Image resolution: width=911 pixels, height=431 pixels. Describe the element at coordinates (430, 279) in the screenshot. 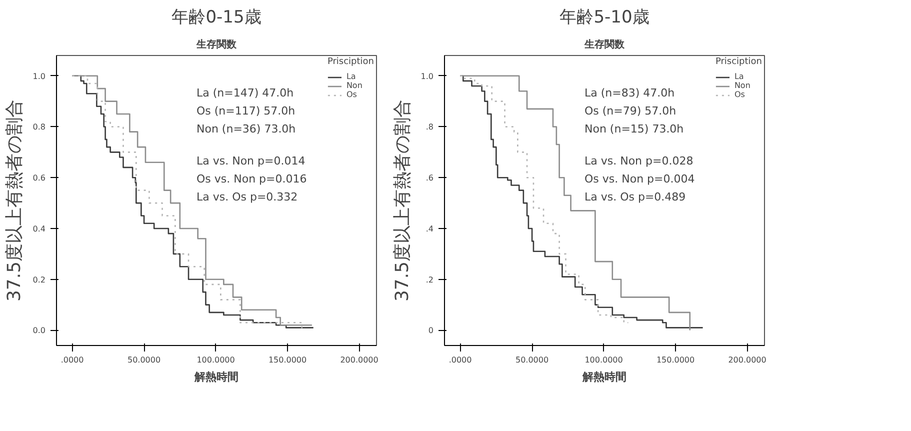

I see `y-tick-label: .2` at that location.